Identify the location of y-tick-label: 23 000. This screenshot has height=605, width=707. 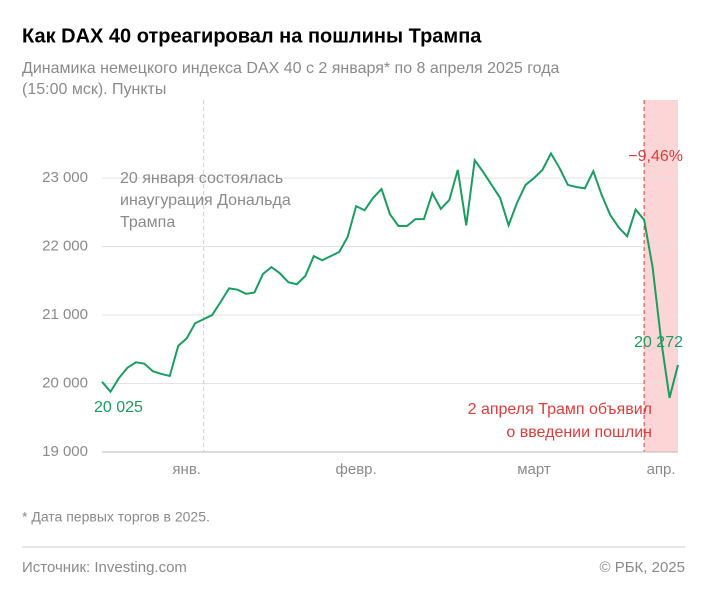
(65, 177).